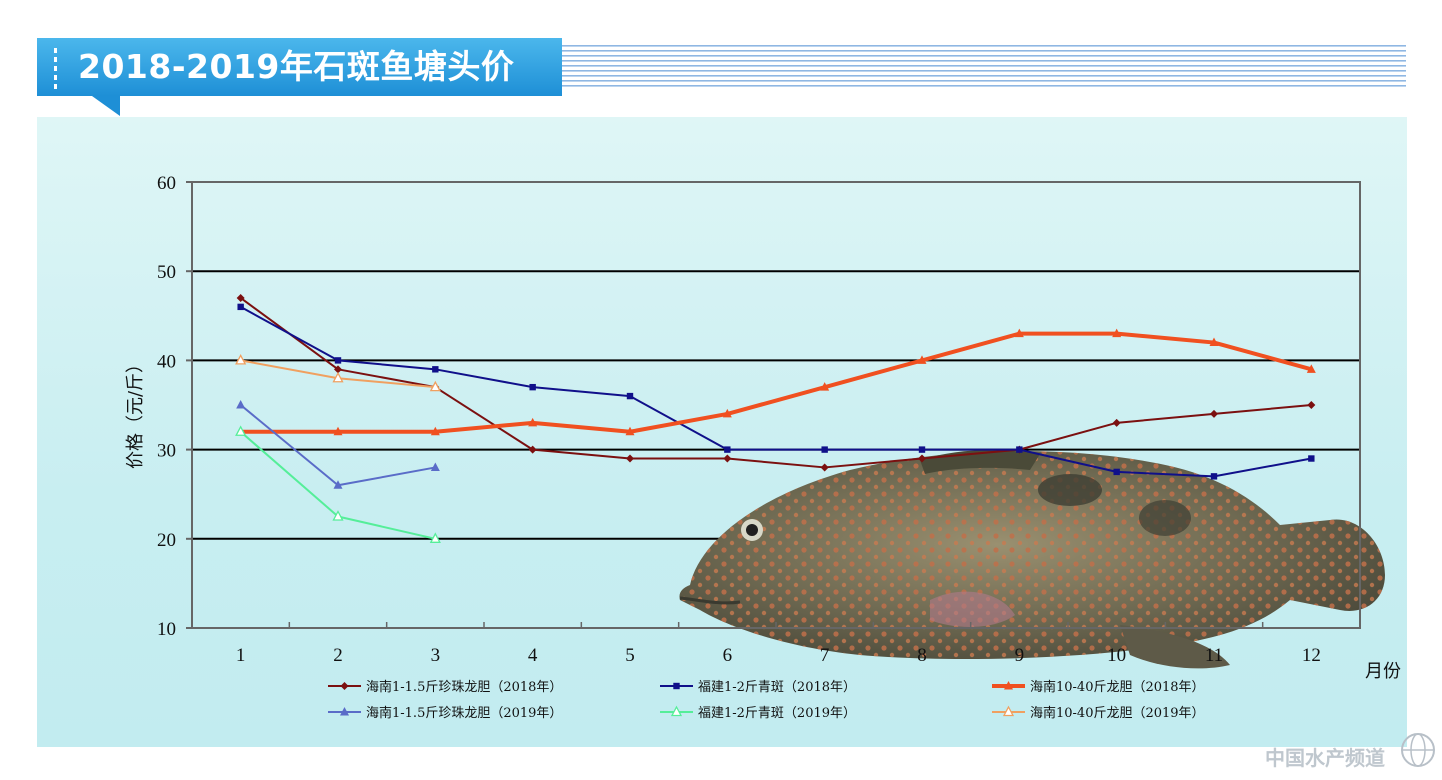  Describe the element at coordinates (106, 106) in the screenshot. I see `banner-tail` at that location.